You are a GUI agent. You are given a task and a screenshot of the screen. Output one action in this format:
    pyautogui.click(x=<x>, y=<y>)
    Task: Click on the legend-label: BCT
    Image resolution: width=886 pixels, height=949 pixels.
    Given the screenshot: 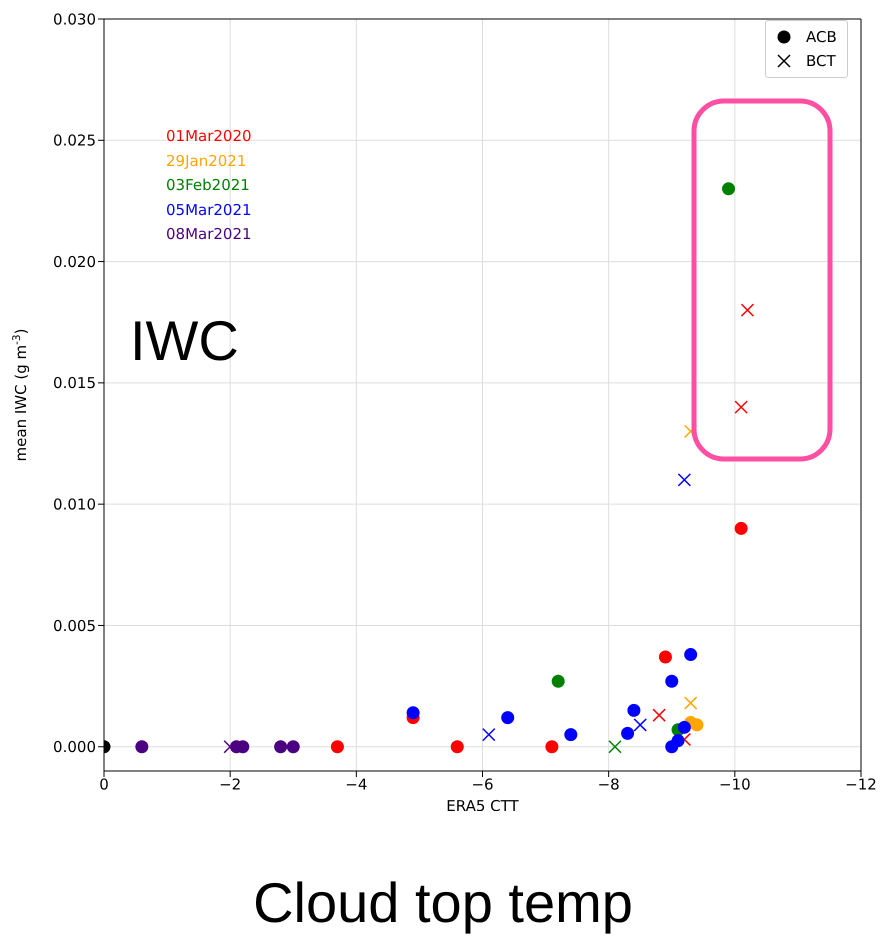 What is the action you would take?
    pyautogui.click(x=821, y=61)
    